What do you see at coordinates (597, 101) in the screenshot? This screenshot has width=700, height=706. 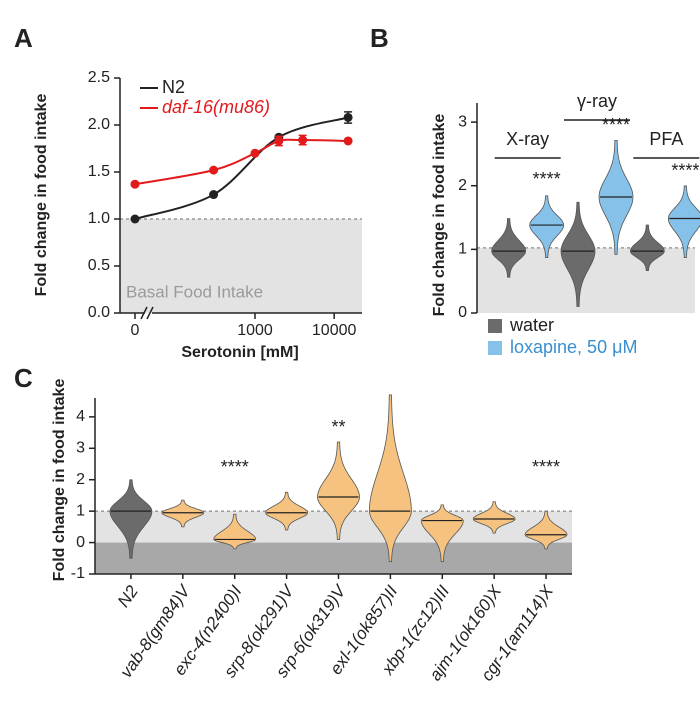 I see `group-label: γ-ray` at bounding box center [597, 101].